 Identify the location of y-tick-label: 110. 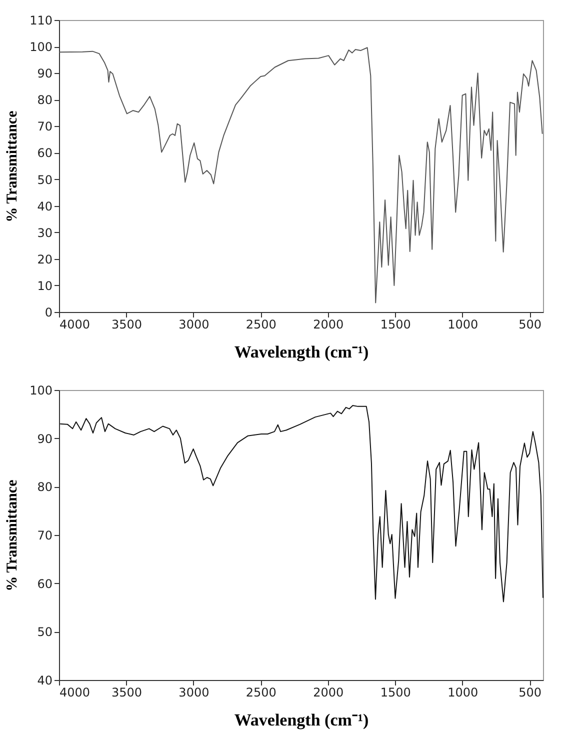
(41, 21).